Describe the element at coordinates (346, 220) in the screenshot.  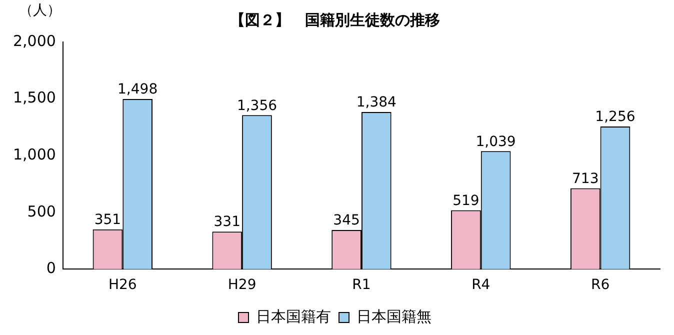
I see `data-label: 345` at that location.